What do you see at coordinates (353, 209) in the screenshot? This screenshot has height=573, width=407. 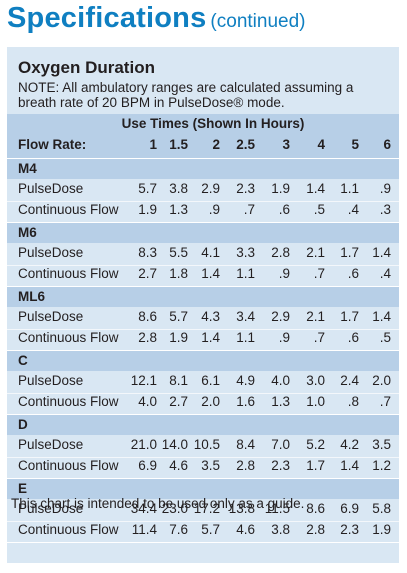 I see `duration-cell: .4` at bounding box center [353, 209].